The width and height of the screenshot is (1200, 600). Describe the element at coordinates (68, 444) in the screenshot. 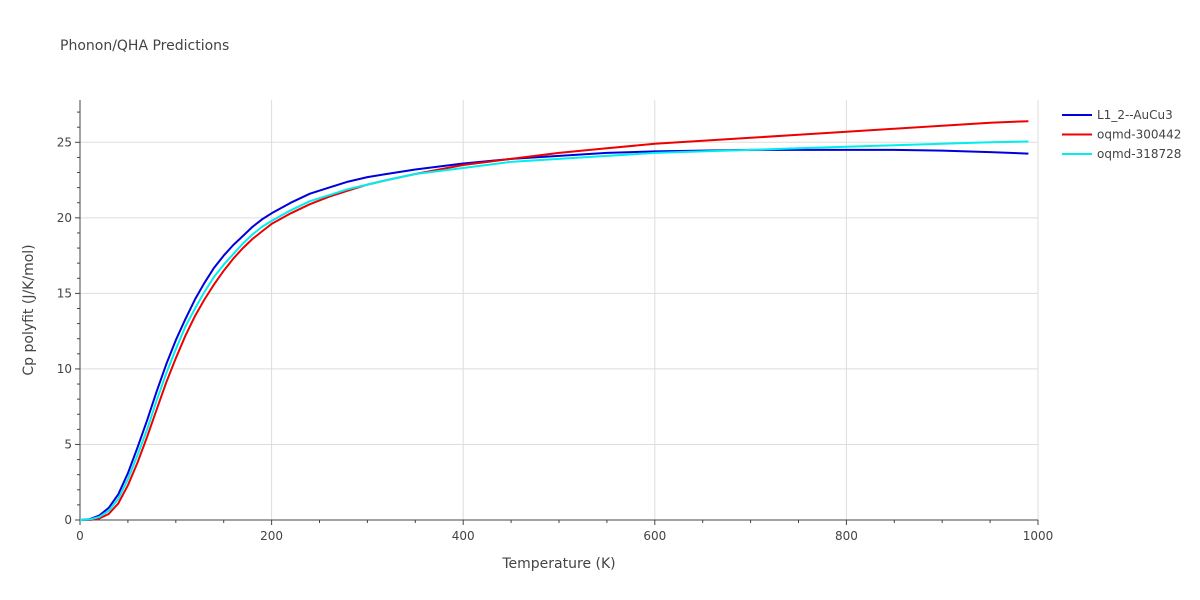

I see `y-tick-label: 5` at that location.